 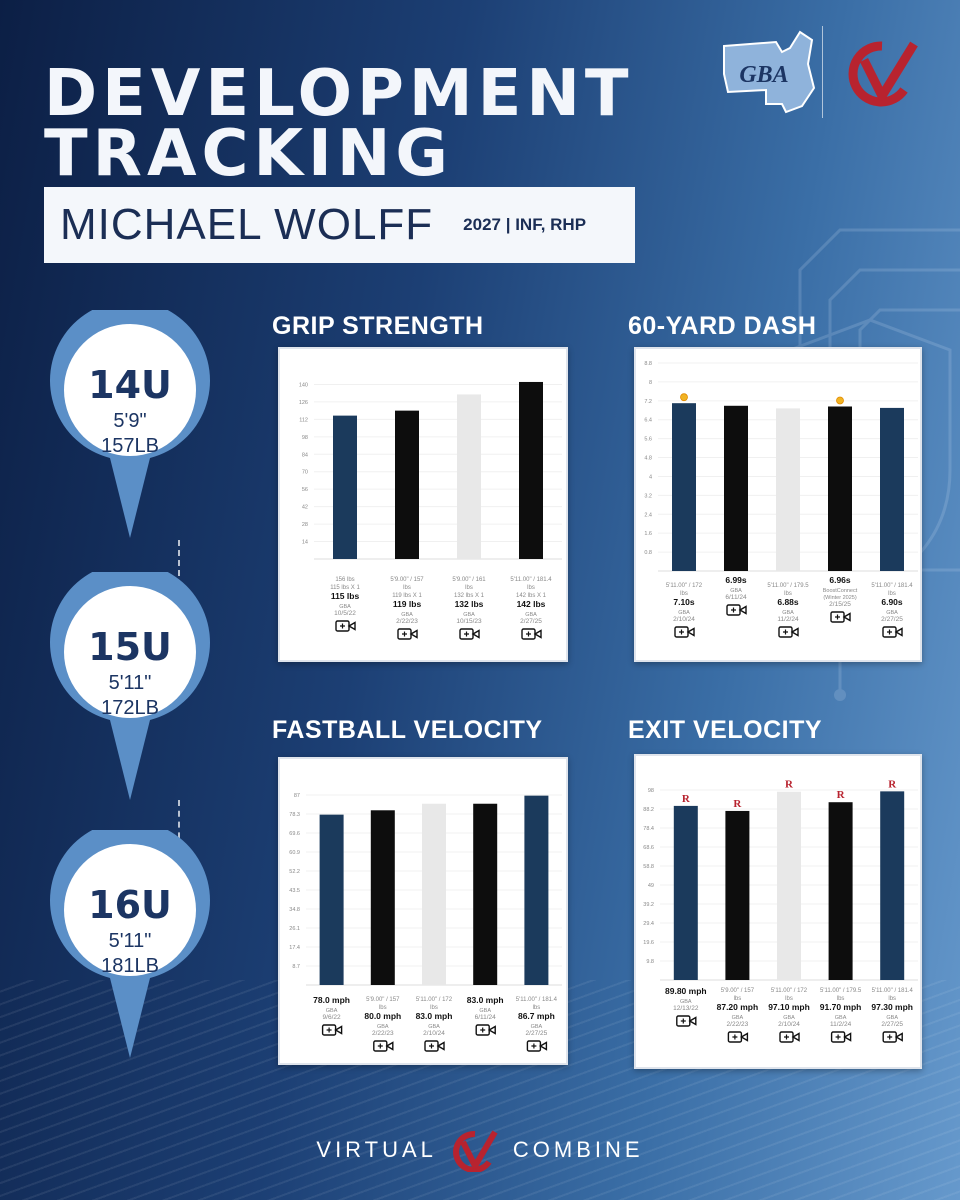 I want to click on player-name: MICHAEL WOLFF, so click(x=247, y=224).